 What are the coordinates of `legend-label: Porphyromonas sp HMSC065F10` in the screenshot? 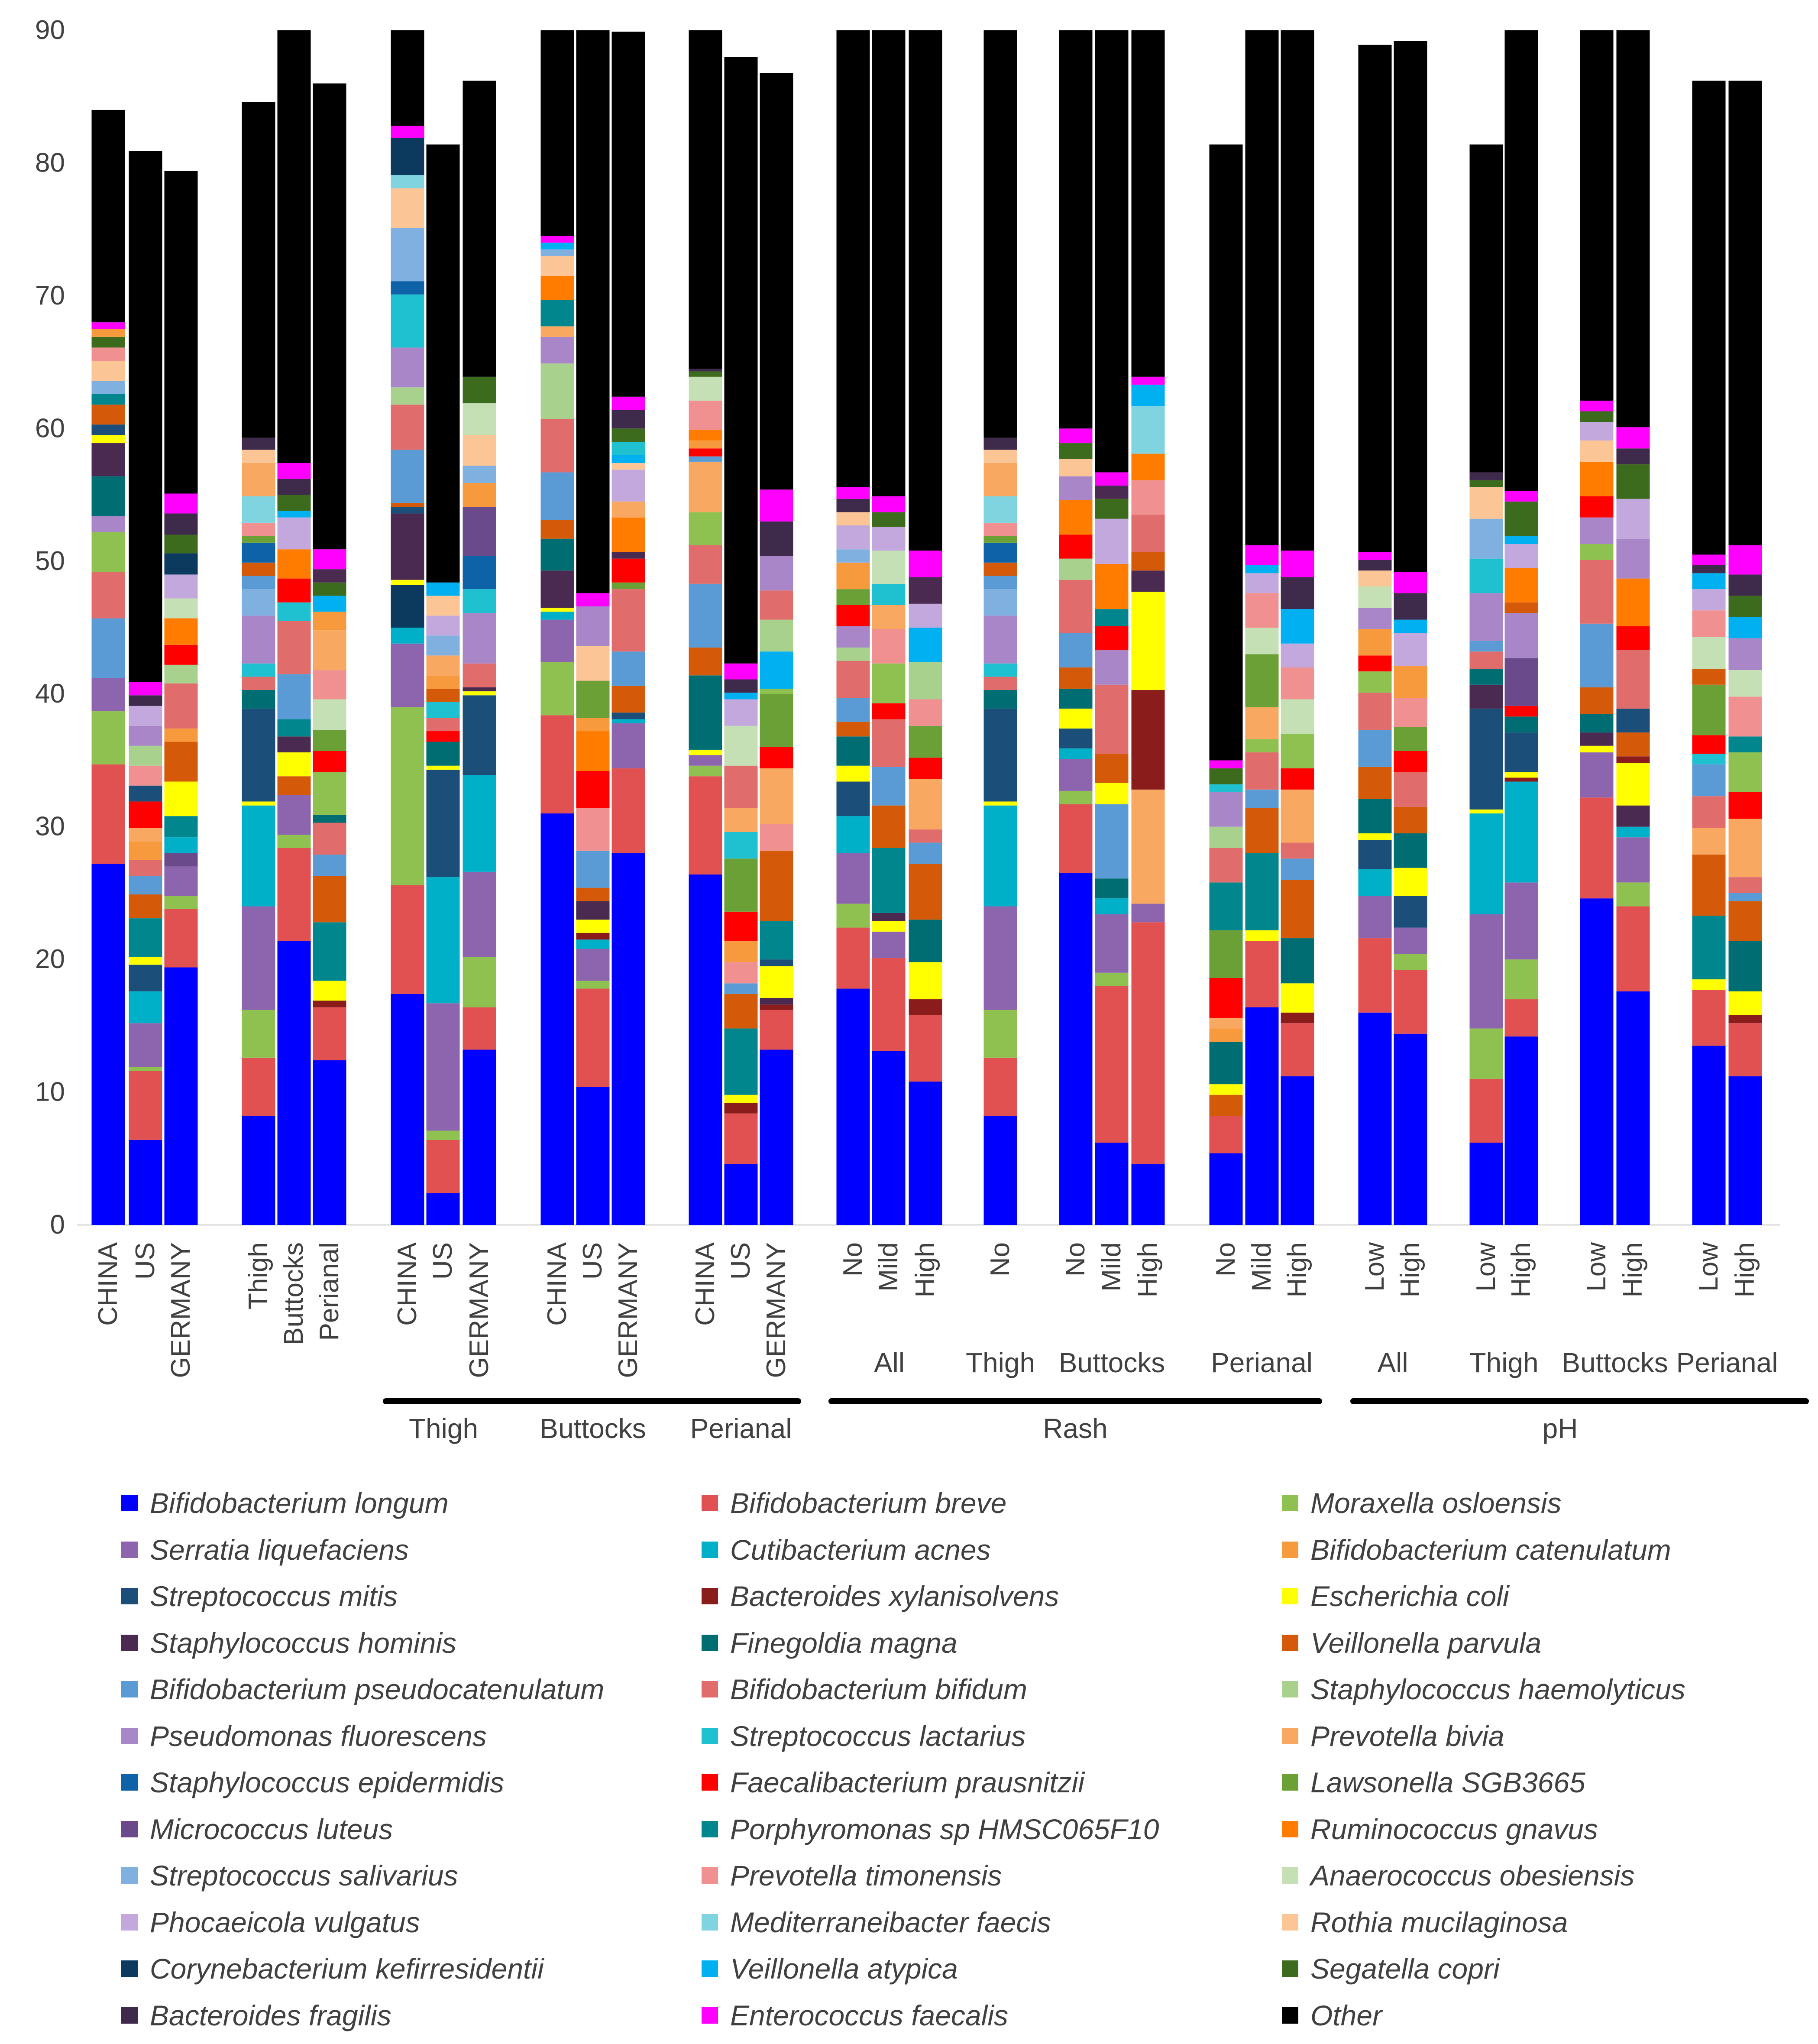 It's located at (944, 1829).